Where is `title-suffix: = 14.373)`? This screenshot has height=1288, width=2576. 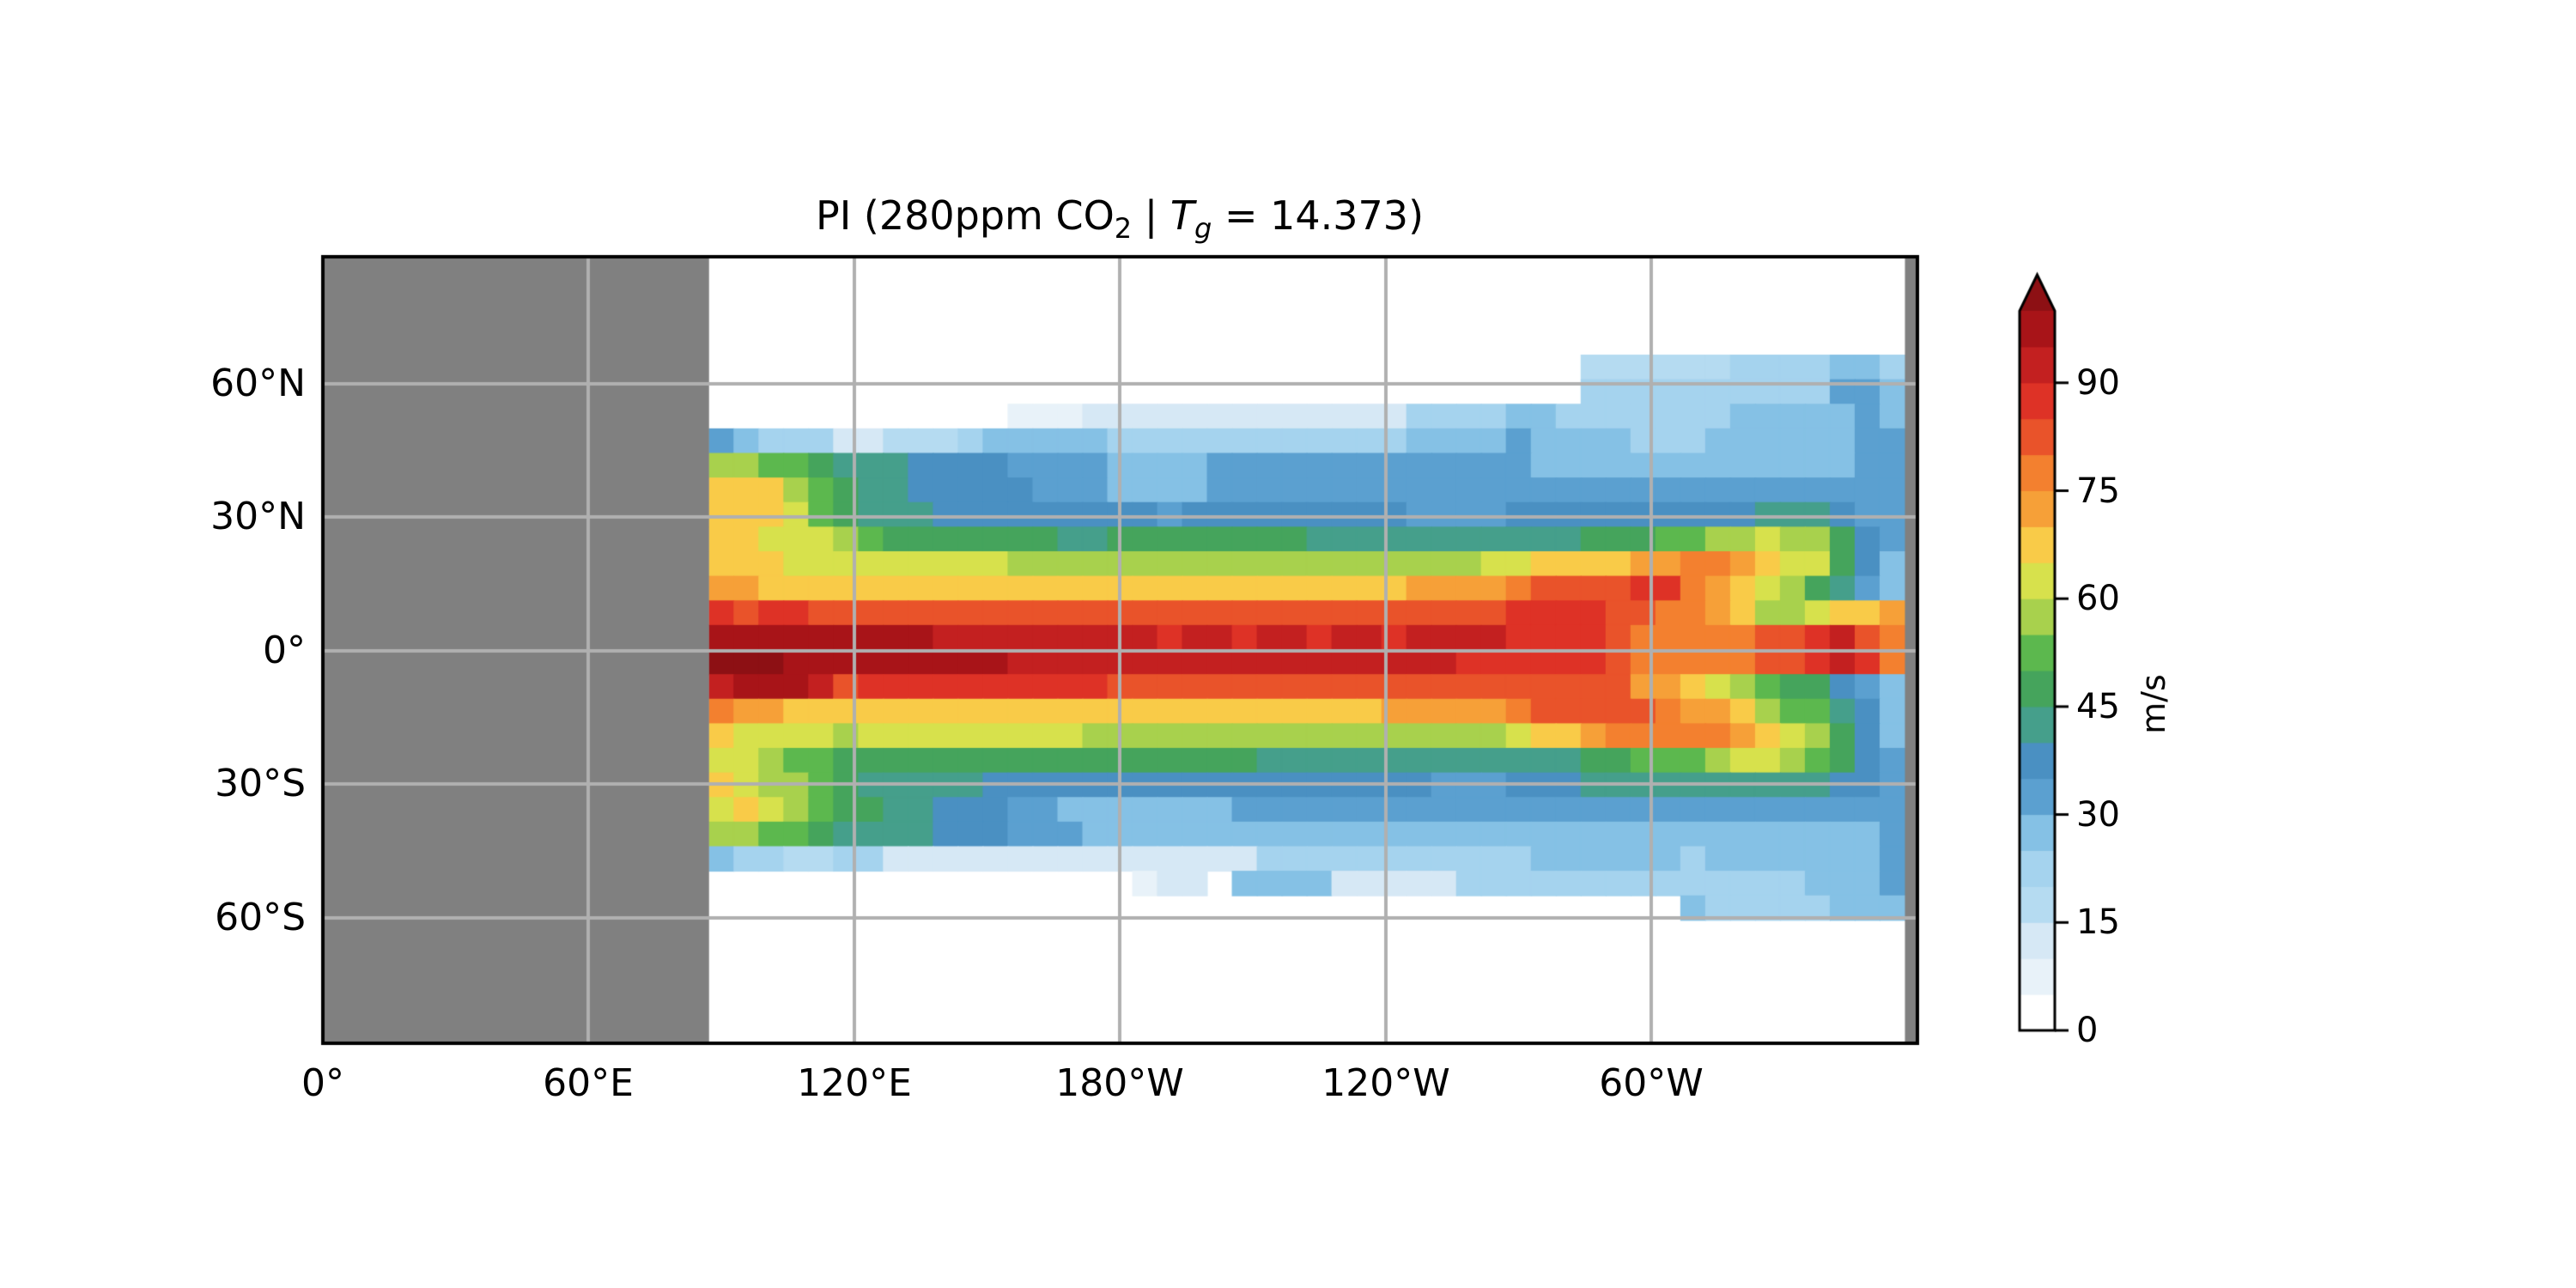 title-suffix: = 14.373) is located at coordinates (1319, 215).